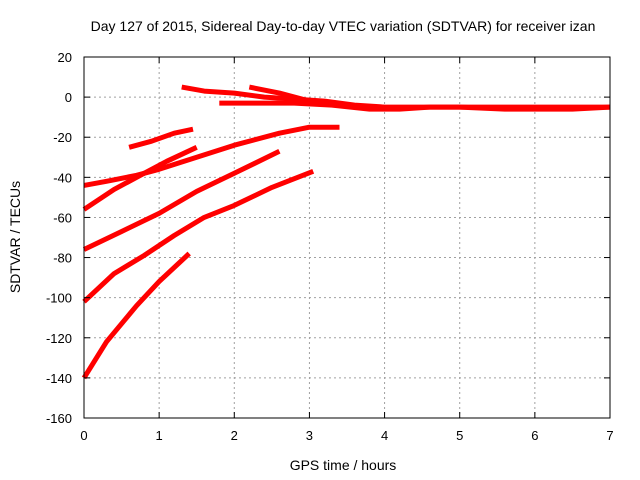  I want to click on y-tick-label: -20, so click(62, 137).